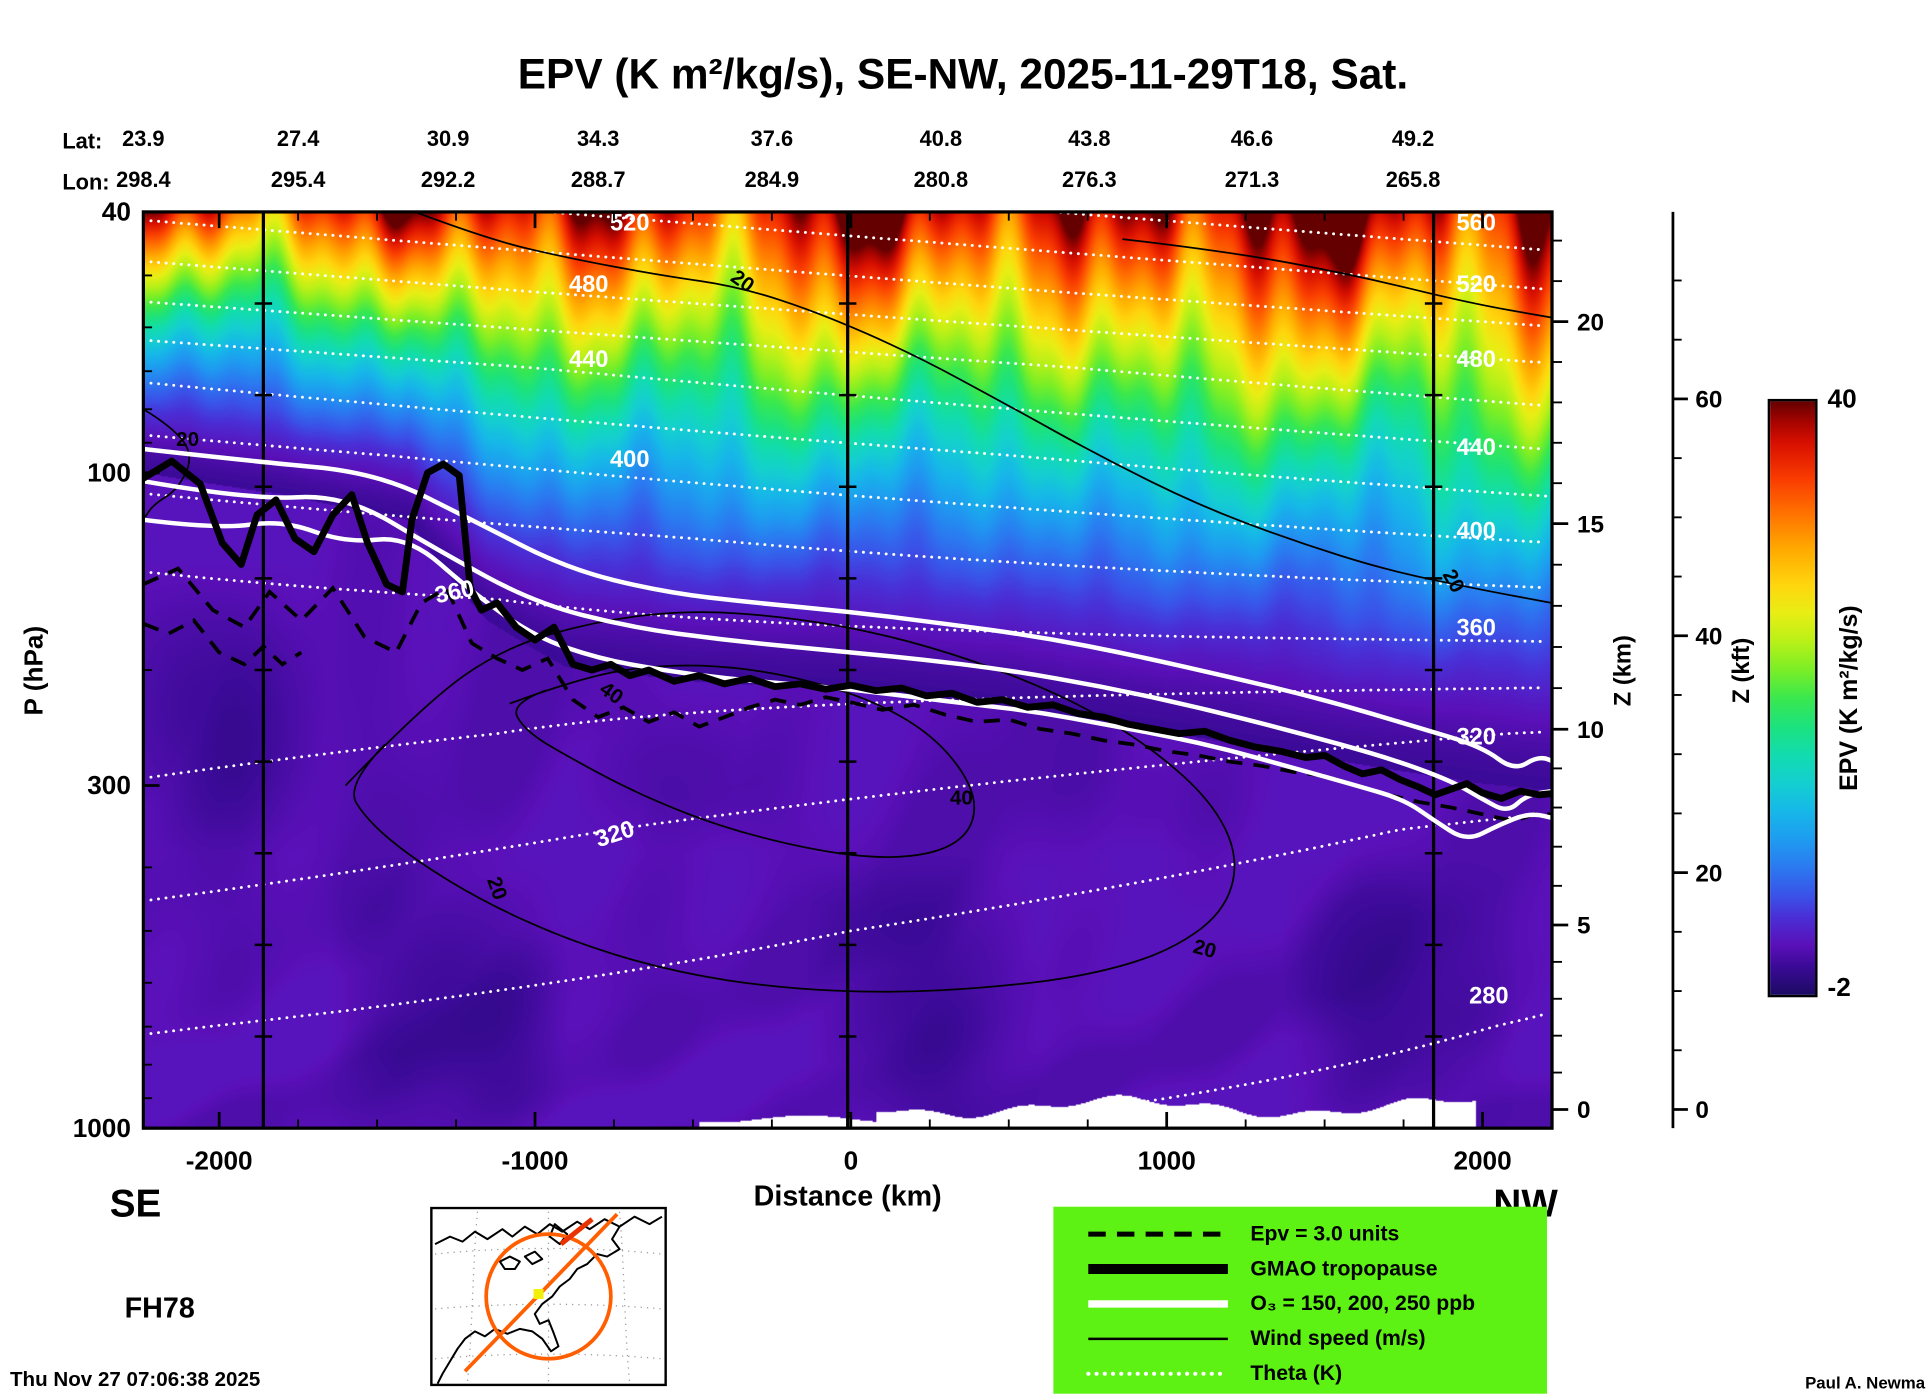  What do you see at coordinates (1315, 1373) in the screenshot?
I see `legend-item: Theta (K)` at bounding box center [1315, 1373].